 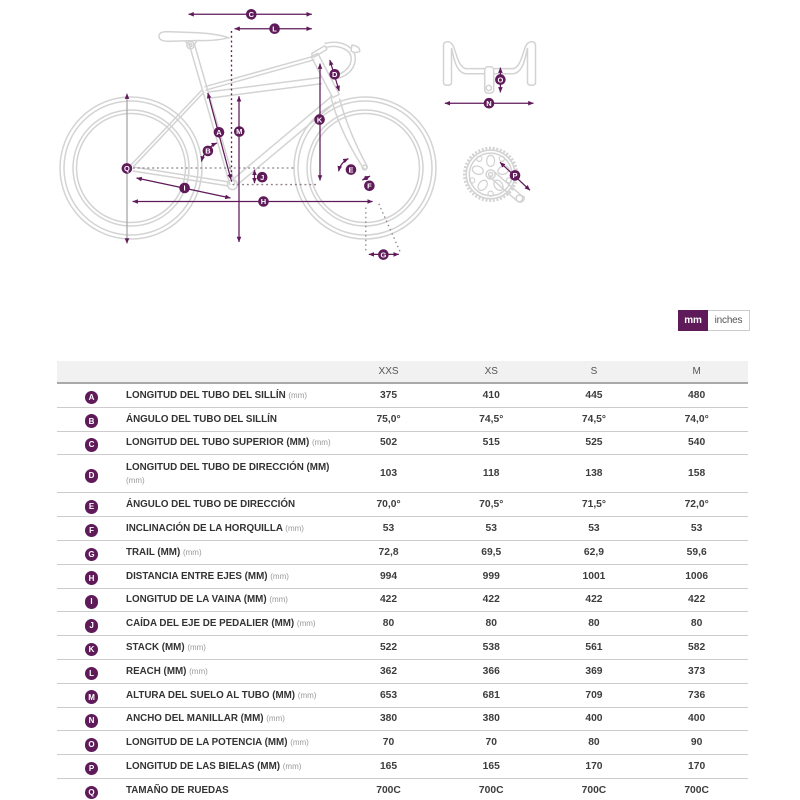 What do you see at coordinates (369, 186) in the screenshot?
I see `svg-text: F` at bounding box center [369, 186].